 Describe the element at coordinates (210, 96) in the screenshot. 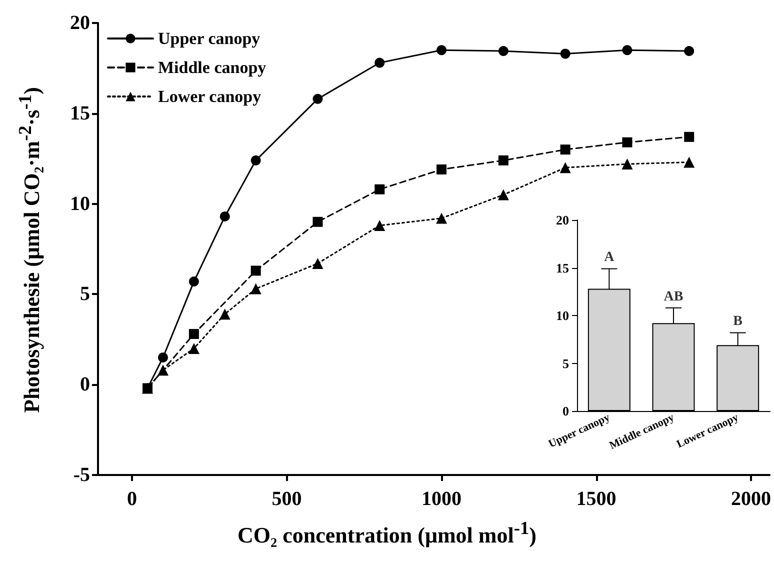

I see `legend-label: Lower canopy` at that location.